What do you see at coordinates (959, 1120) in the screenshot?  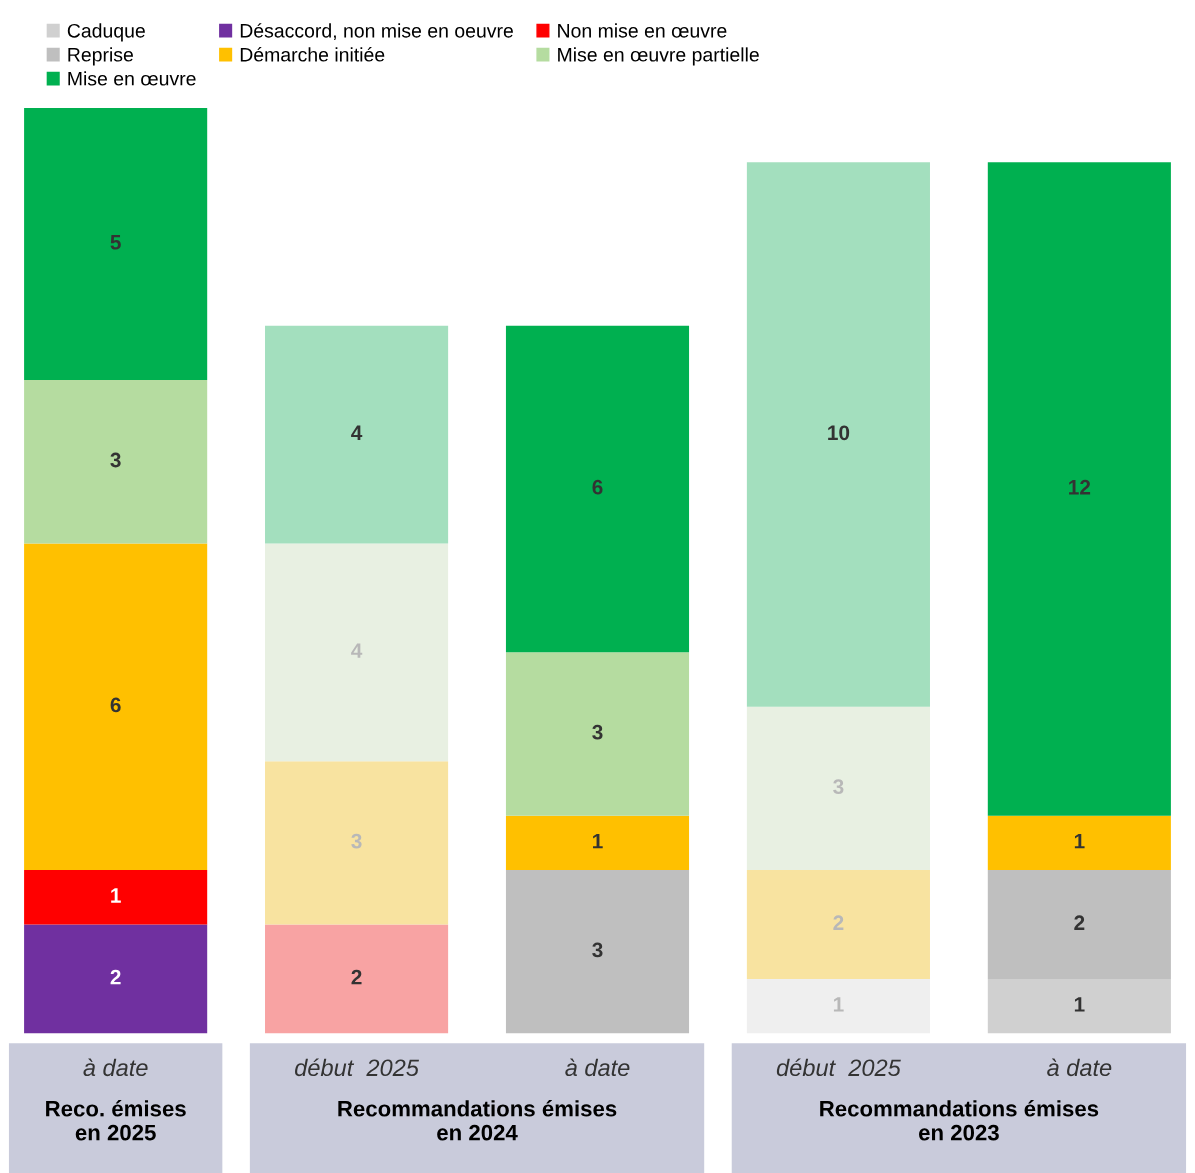 I see `text: Recommandations émises en 2023` at bounding box center [959, 1120].